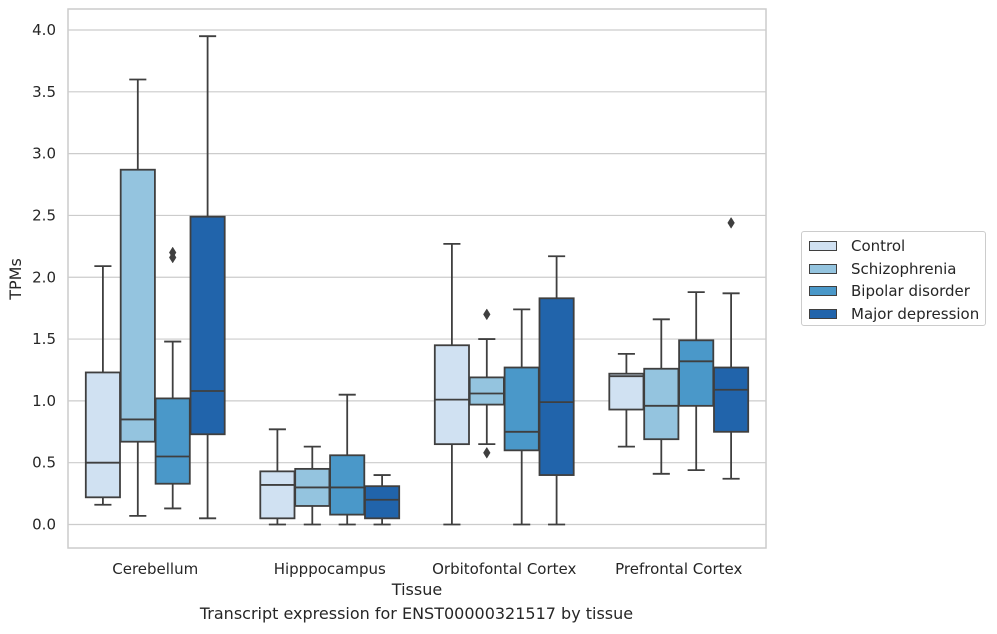 The height and width of the screenshot is (634, 997). I want to click on legend-item: Bipolar disorder, so click(897, 291).